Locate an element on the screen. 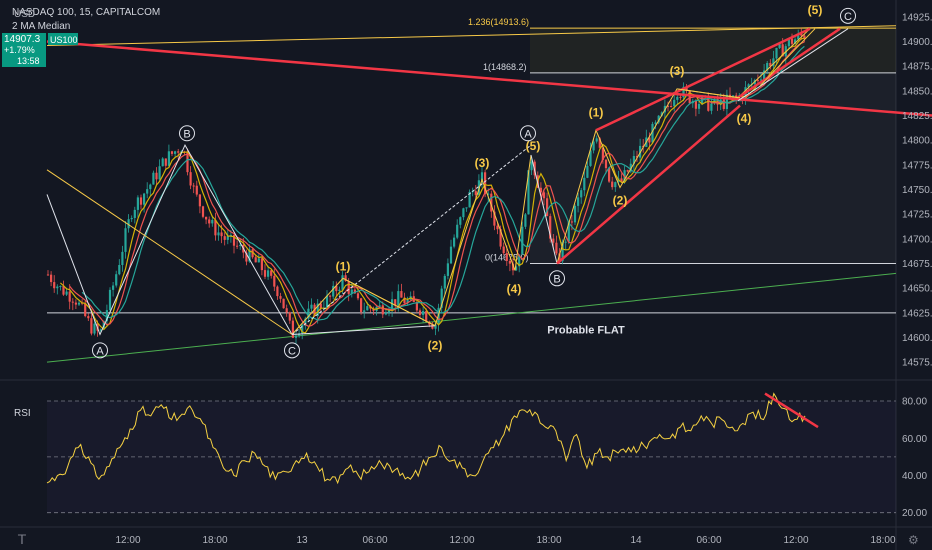  white-wedge-line is located at coordinates (793, 65).